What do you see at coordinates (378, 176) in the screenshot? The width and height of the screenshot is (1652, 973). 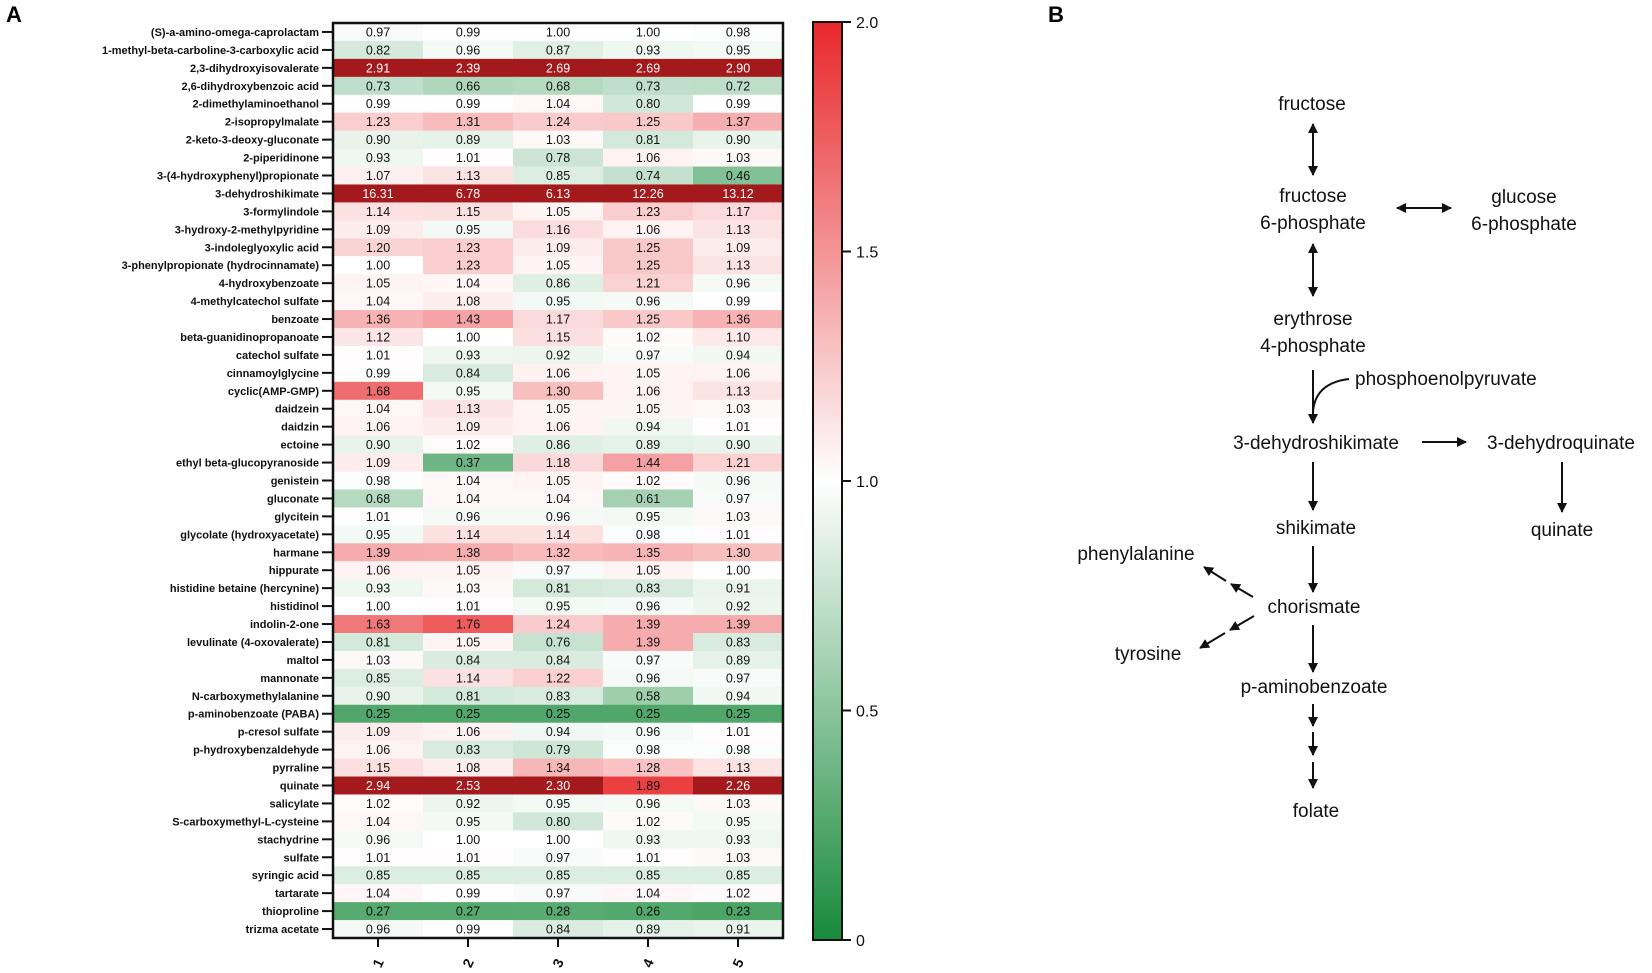 I see `cell-value: 1.07` at bounding box center [378, 176].